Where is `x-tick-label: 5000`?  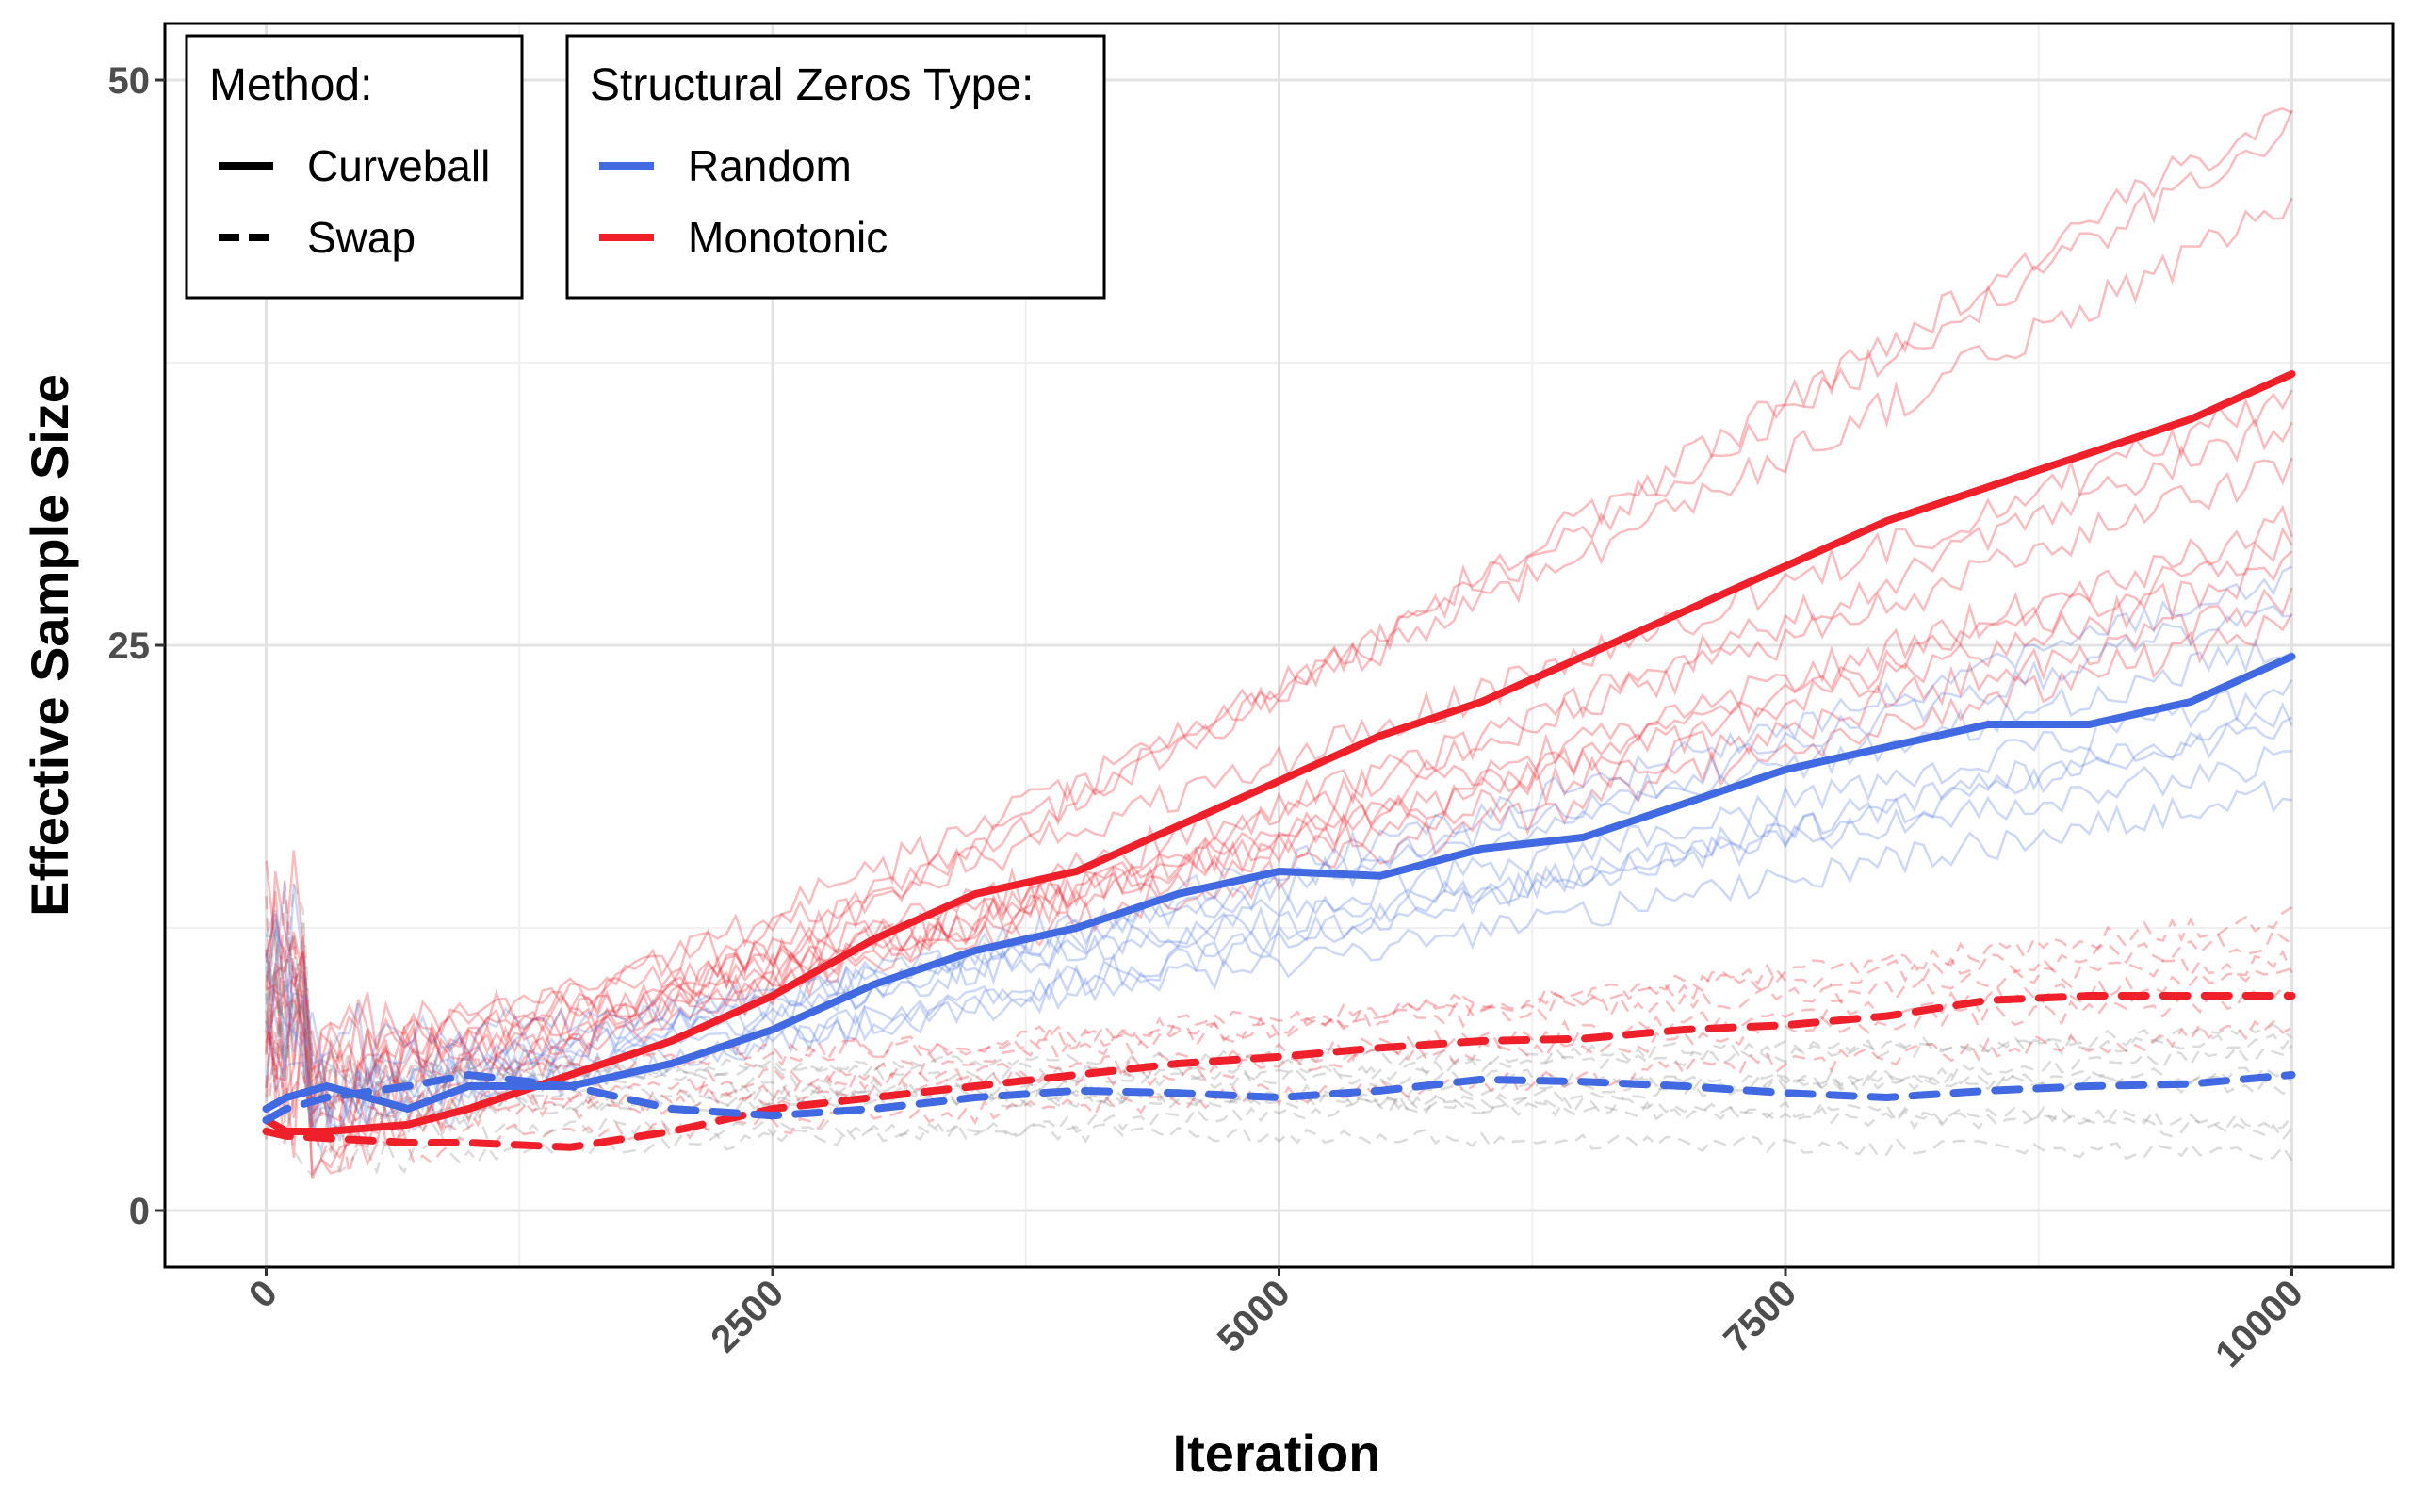
x-tick-label: 5000 is located at coordinates (1254, 1316).